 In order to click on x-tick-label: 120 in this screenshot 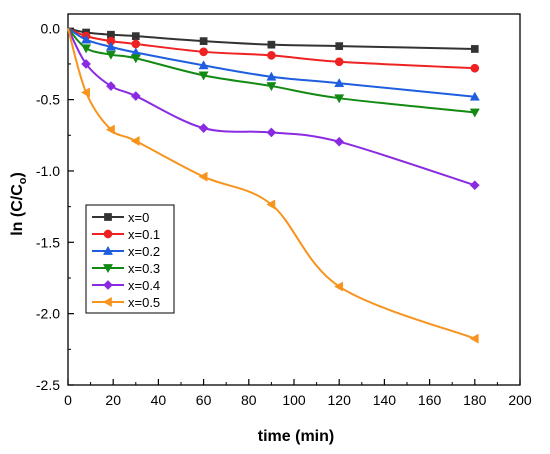, I will do `click(340, 400)`.